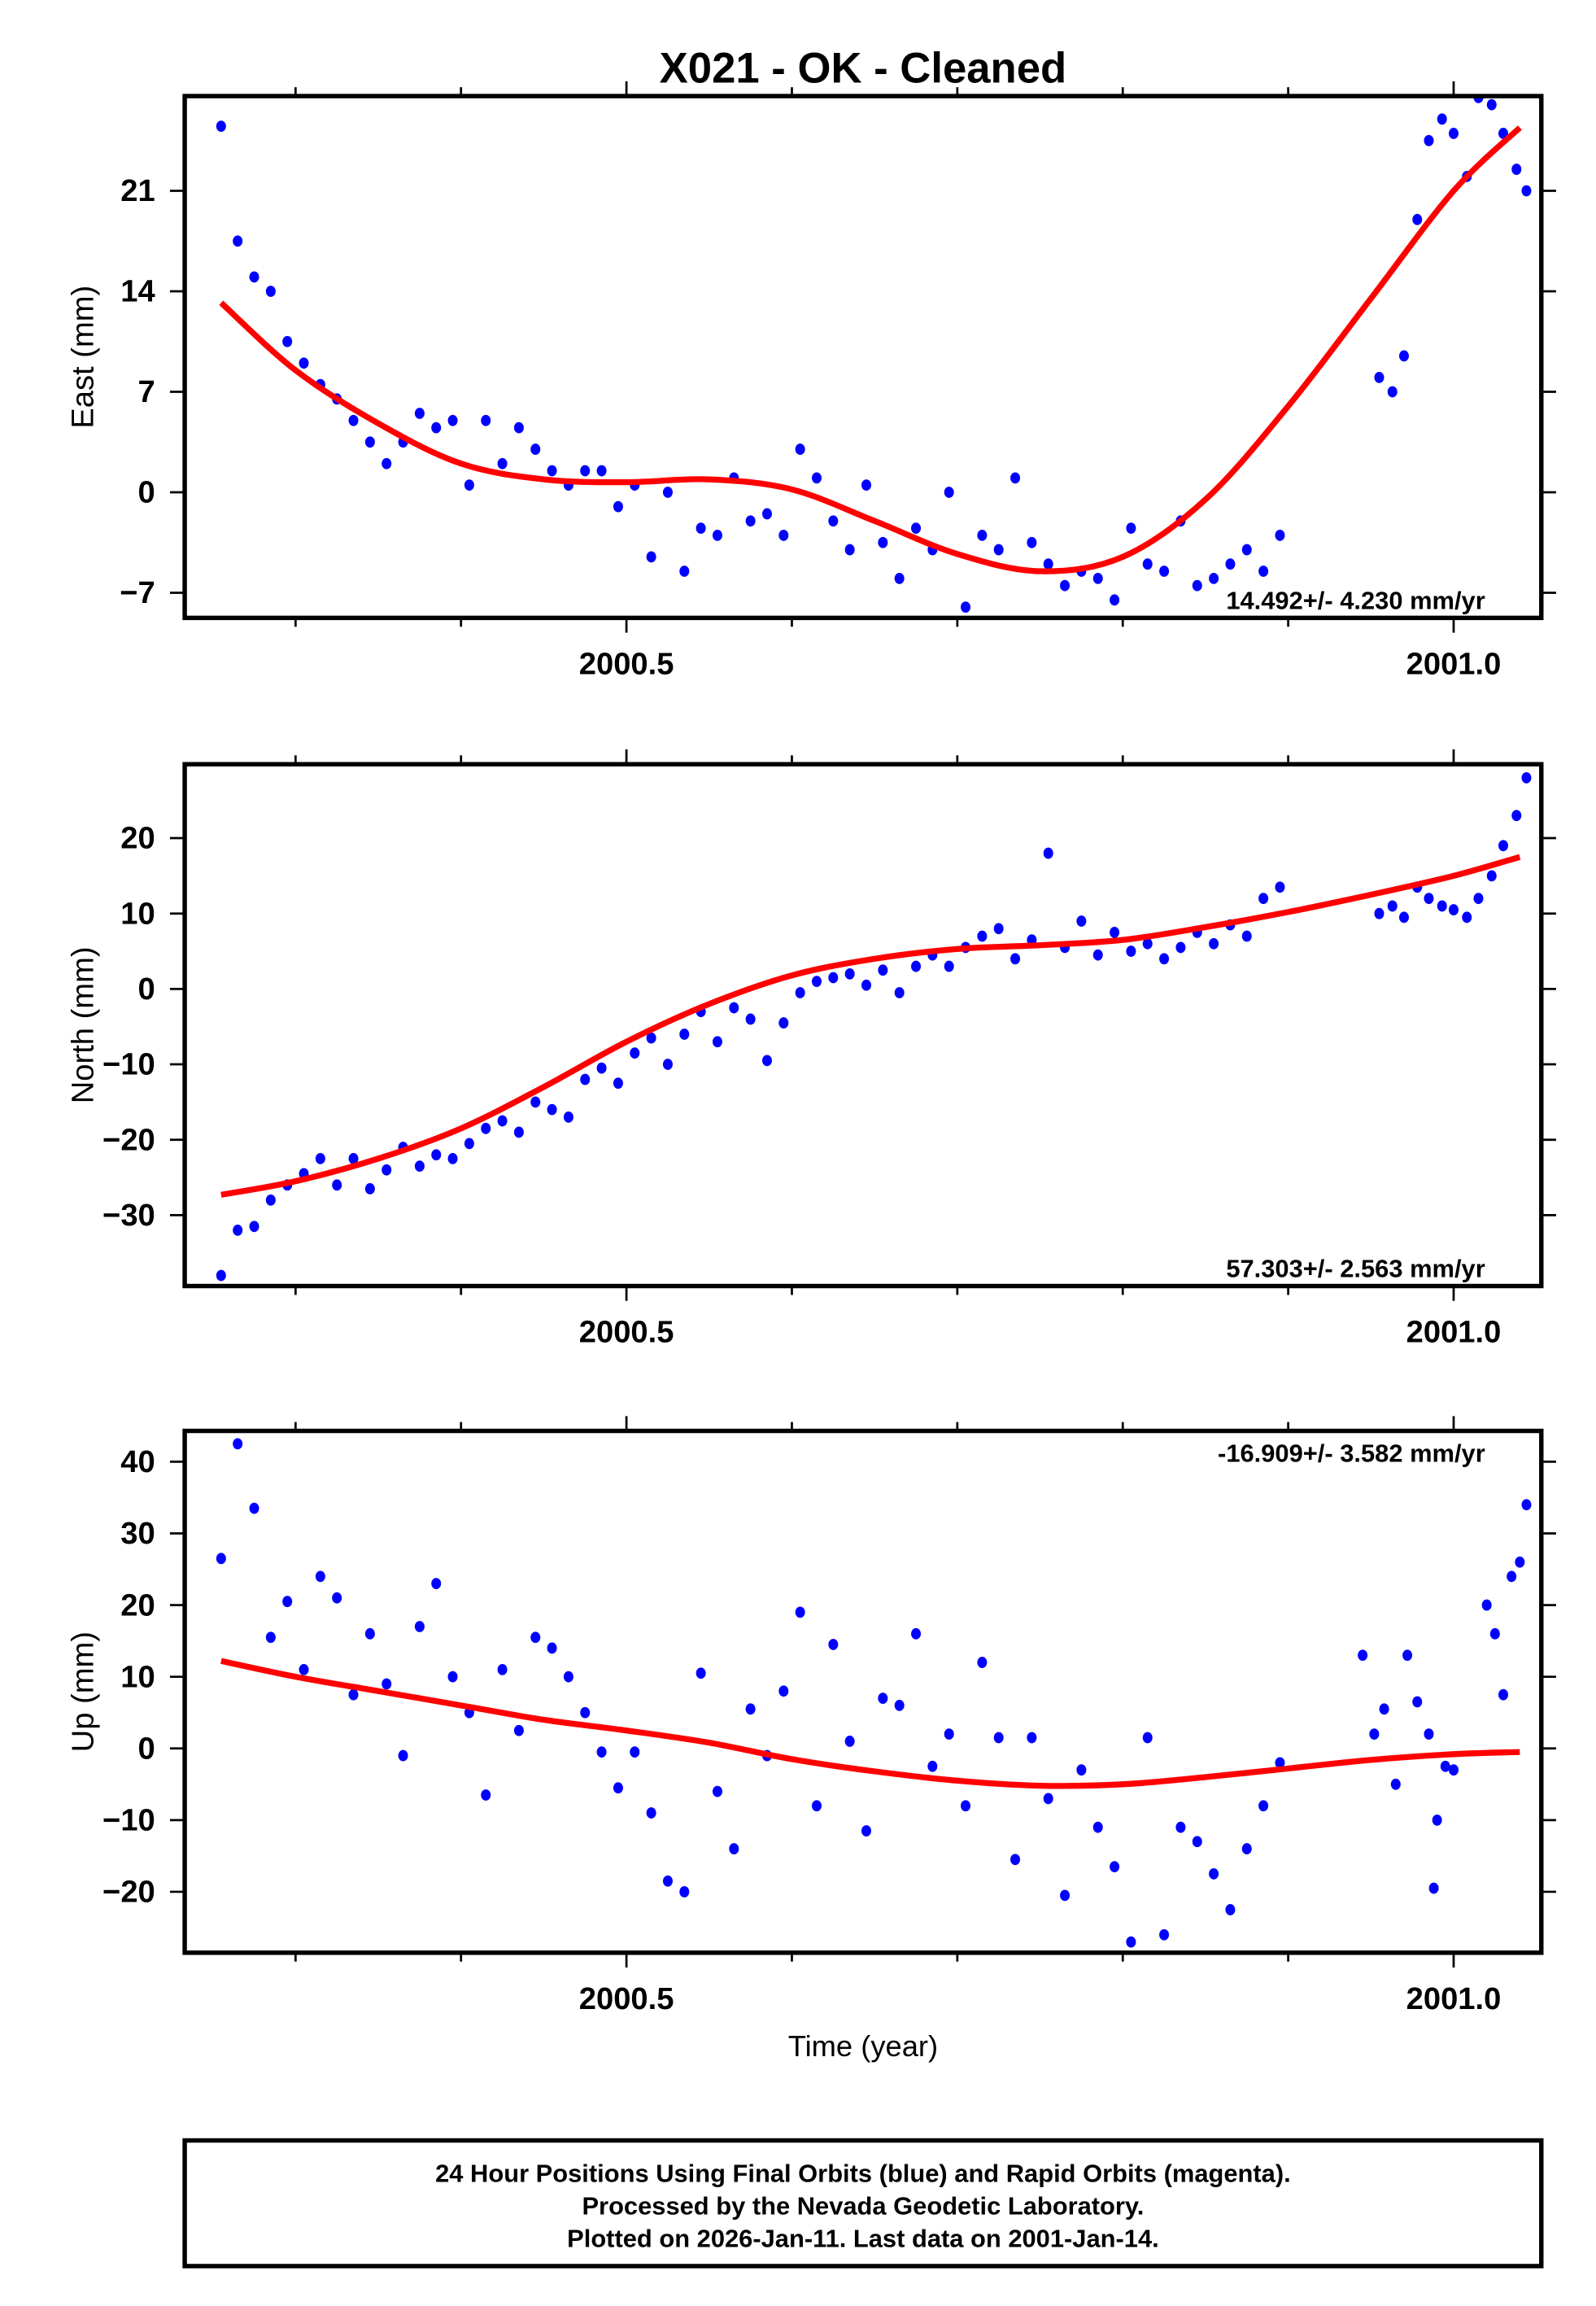 The image size is (1596, 2306). I want to click on chart-title: X021 - OK - Cleaned, so click(863, 69).